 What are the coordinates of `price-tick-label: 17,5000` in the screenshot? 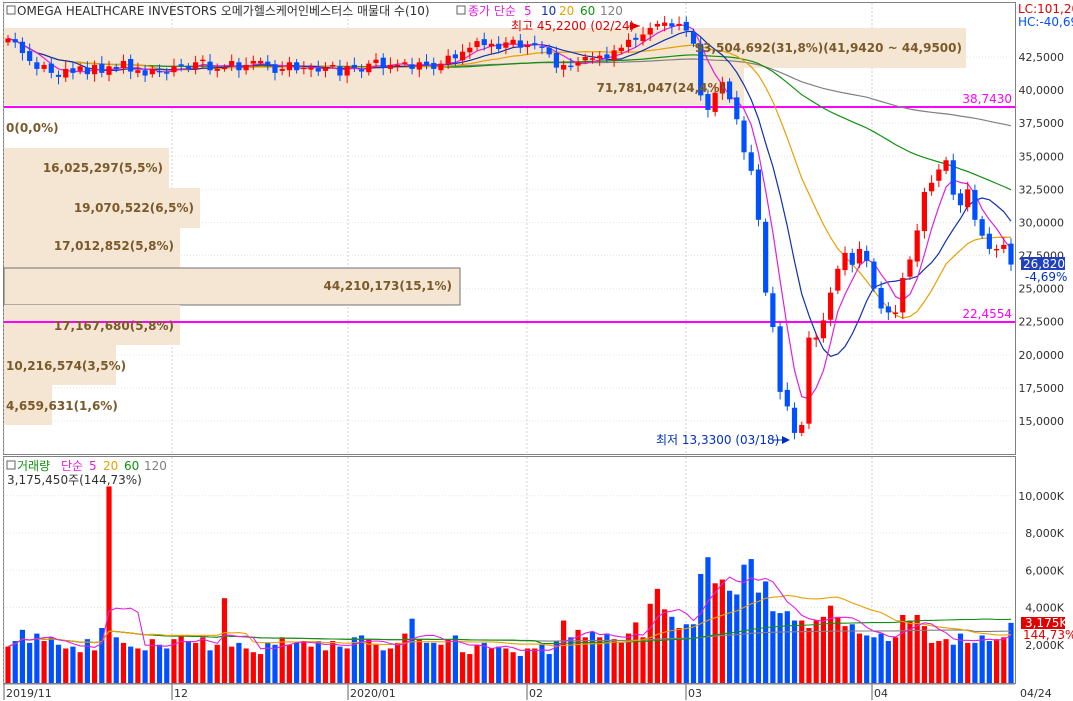 It's located at (1042, 388).